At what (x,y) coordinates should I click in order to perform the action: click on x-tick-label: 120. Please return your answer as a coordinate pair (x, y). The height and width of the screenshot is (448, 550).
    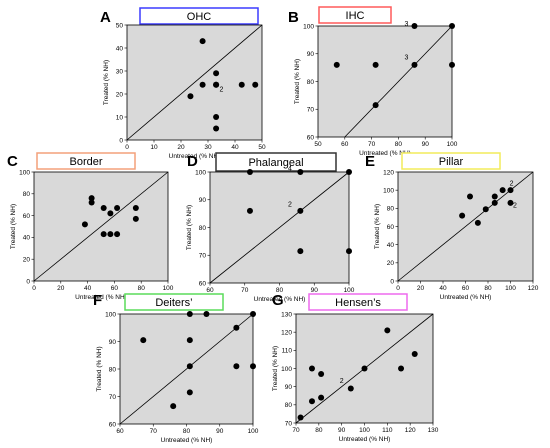
    Looking at the image, I should click on (410, 430).